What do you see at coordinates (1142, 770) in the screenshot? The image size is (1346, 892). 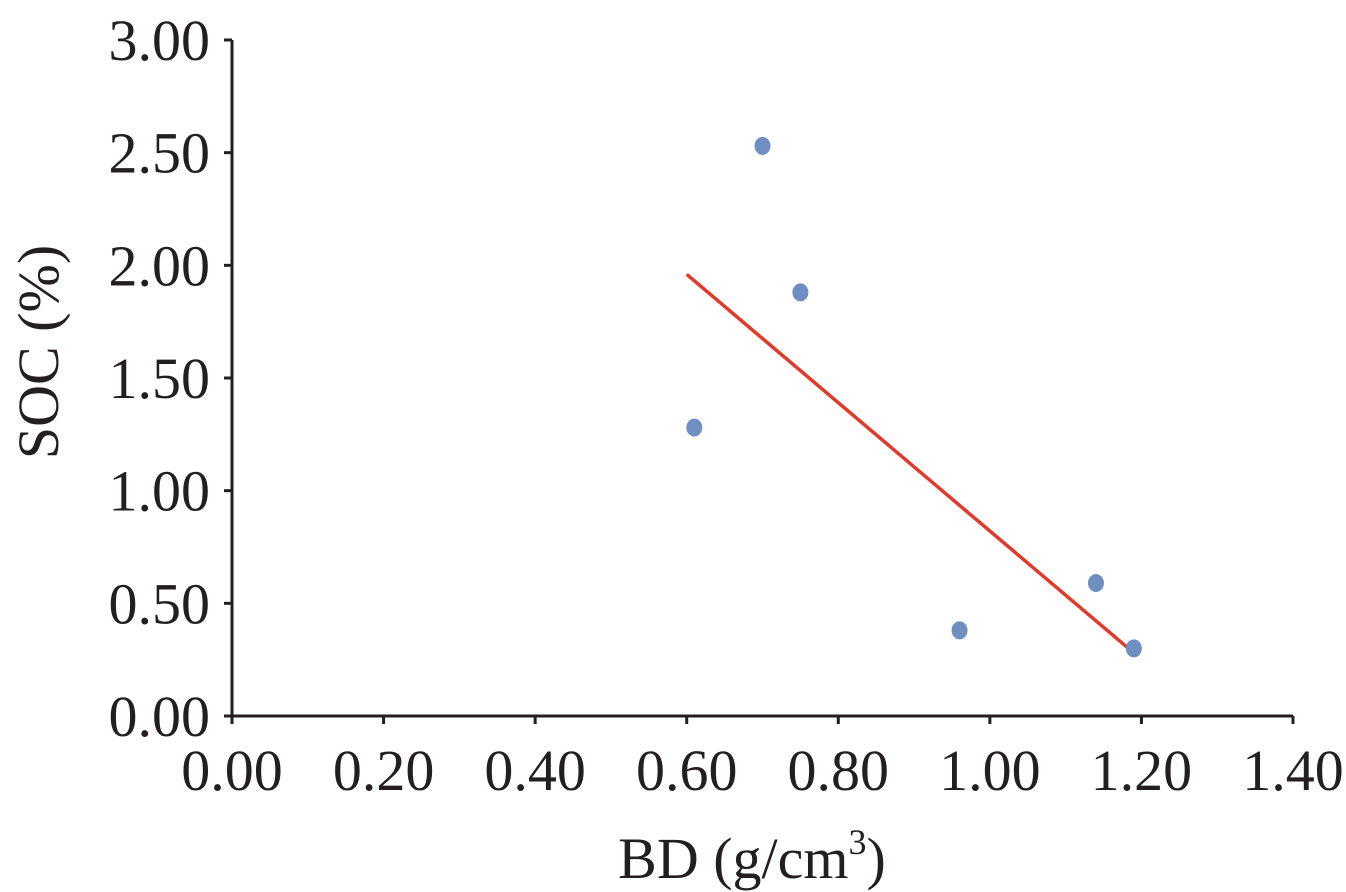 I see `x-tick-label: 1.20` at bounding box center [1142, 770].